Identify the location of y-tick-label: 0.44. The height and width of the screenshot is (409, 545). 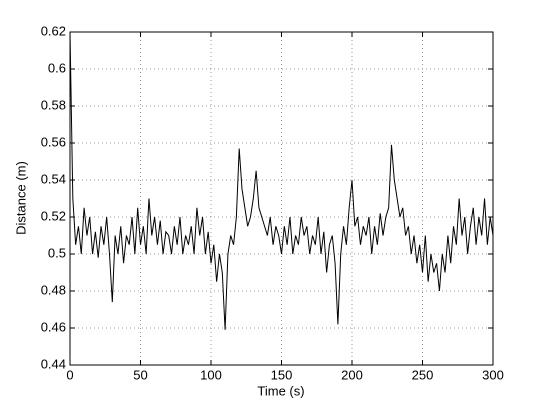
(53, 363).